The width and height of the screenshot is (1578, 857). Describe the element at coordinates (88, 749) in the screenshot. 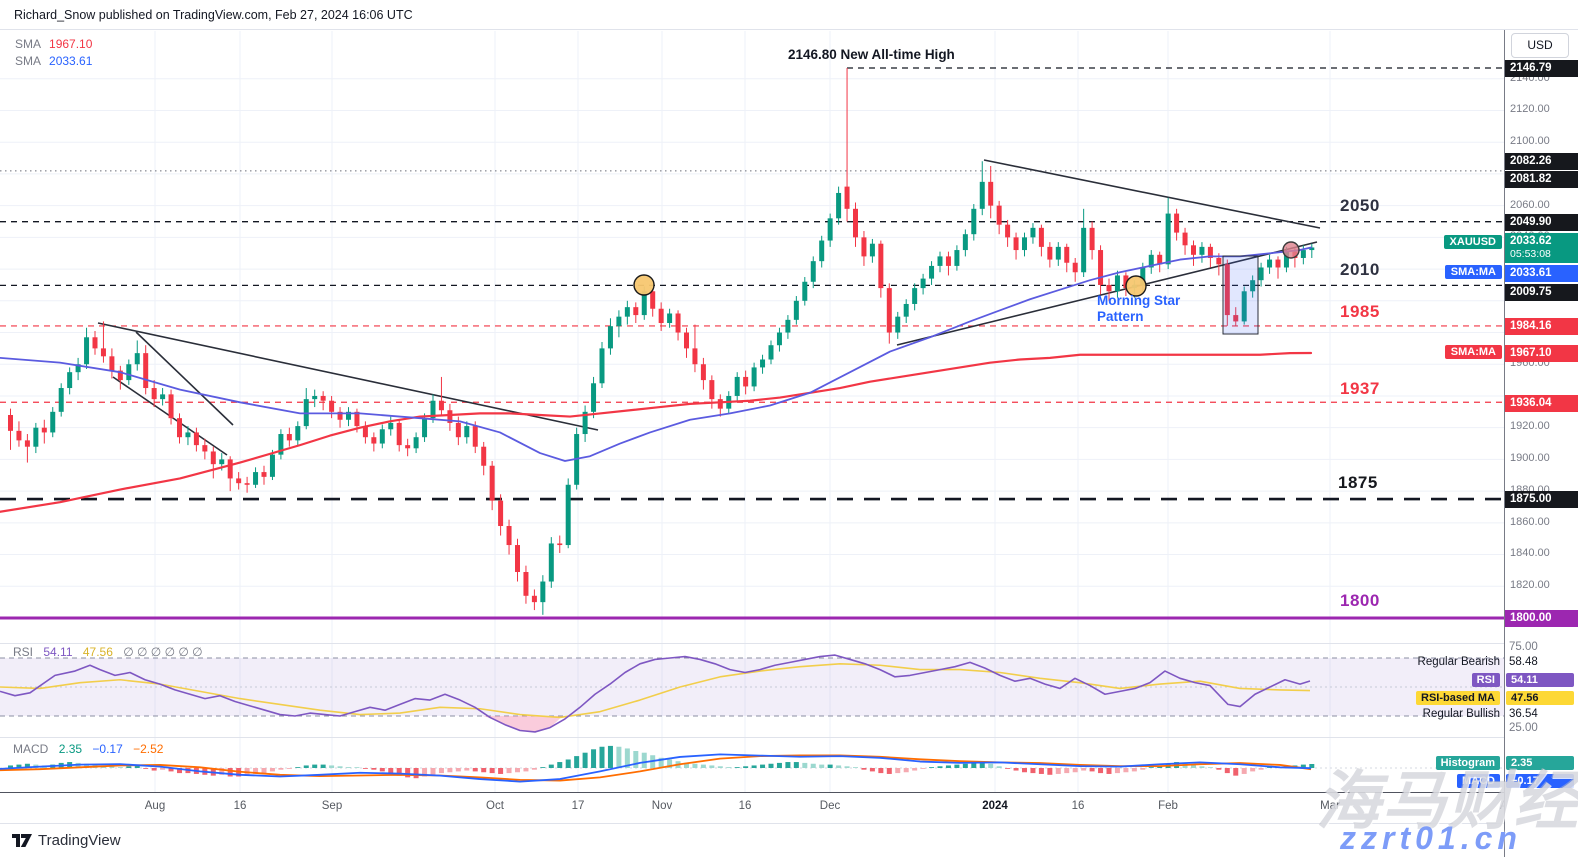

I see `macd-inline-legend: MACD 2.35 −0.17 −2.52` at that location.